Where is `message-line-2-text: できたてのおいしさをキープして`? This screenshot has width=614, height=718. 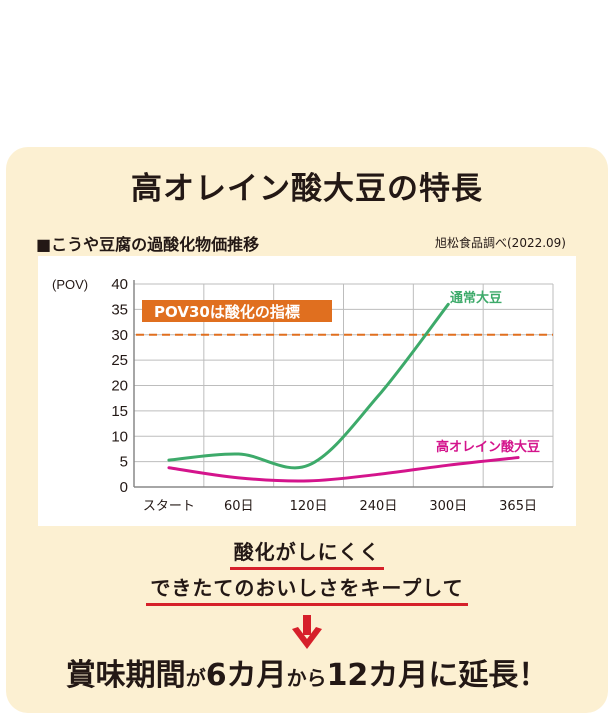
message-line-2-text: できたてのおいしさをキープして is located at coordinates (307, 589).